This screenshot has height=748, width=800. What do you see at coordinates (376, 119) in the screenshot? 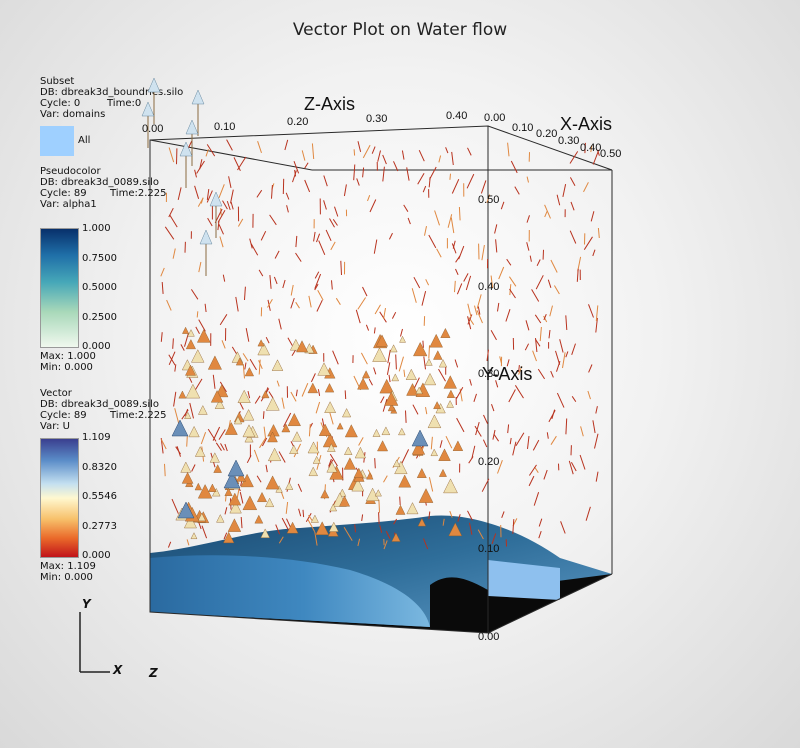
I see `z-tick: 0.30` at bounding box center [376, 119].